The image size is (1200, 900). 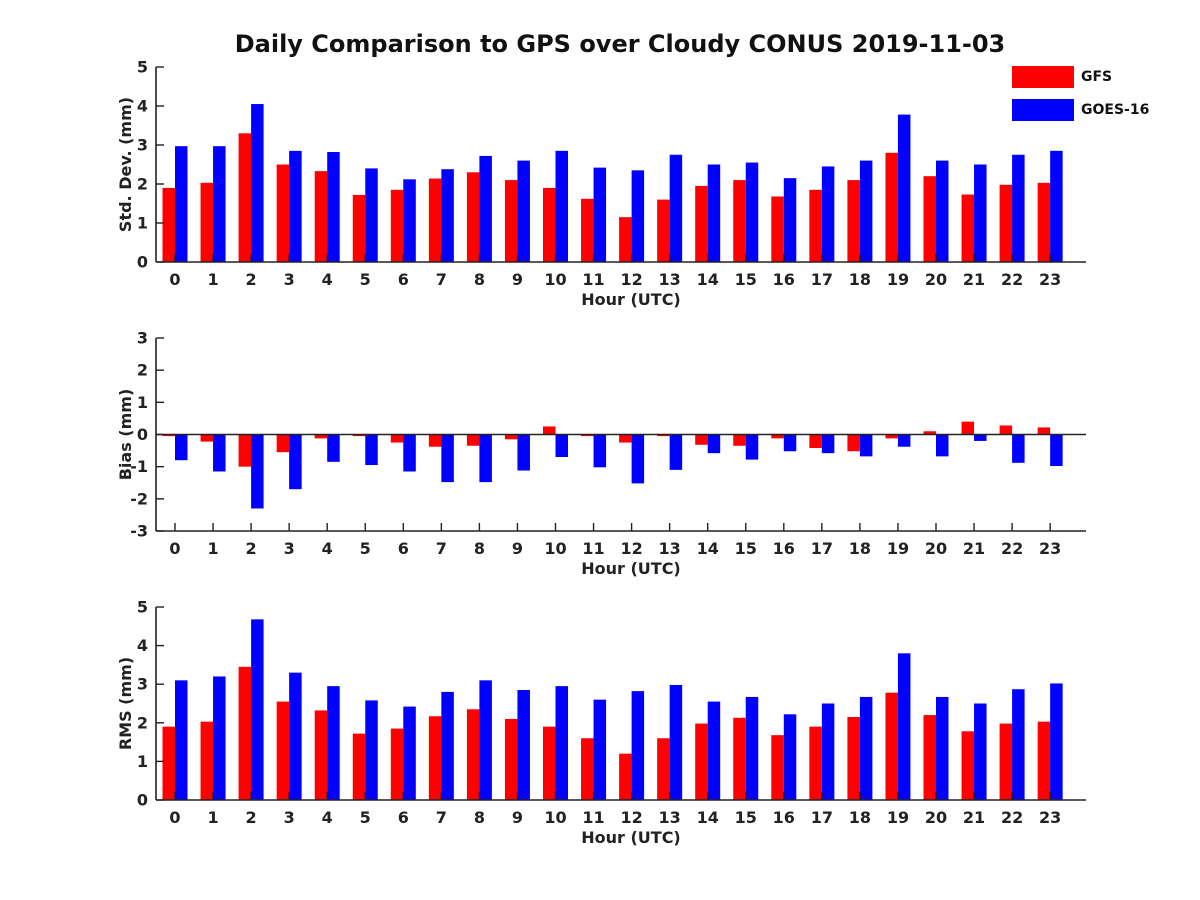 I want to click on x-tick-label-rms-15: 15, so click(x=746, y=817).